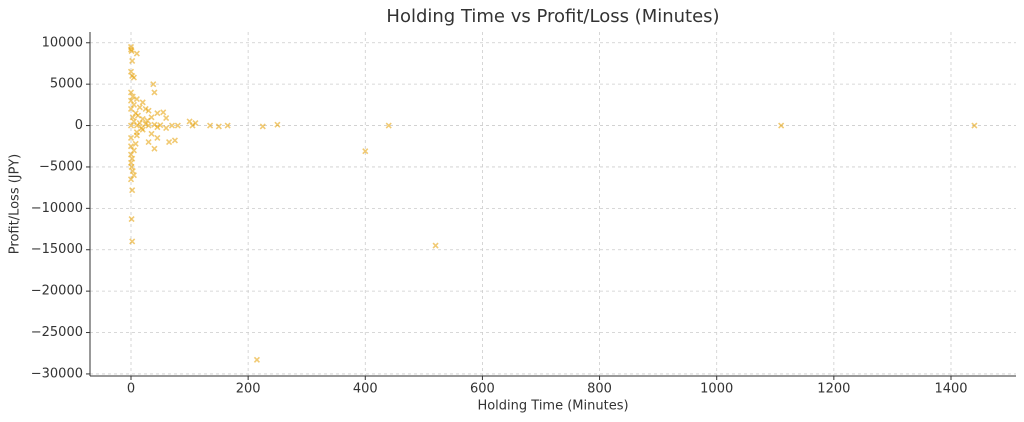  What do you see at coordinates (79, 125) in the screenshot?
I see `y-tick-label: 0` at bounding box center [79, 125].